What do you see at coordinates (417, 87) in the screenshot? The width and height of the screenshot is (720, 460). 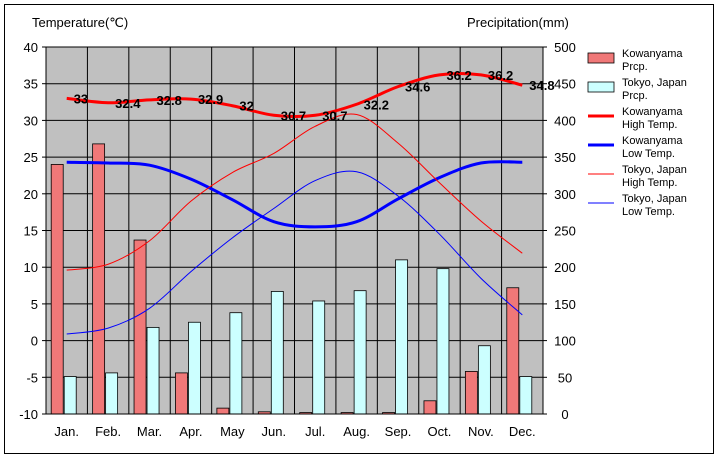 I see `data-label: 34.6` at bounding box center [417, 87].